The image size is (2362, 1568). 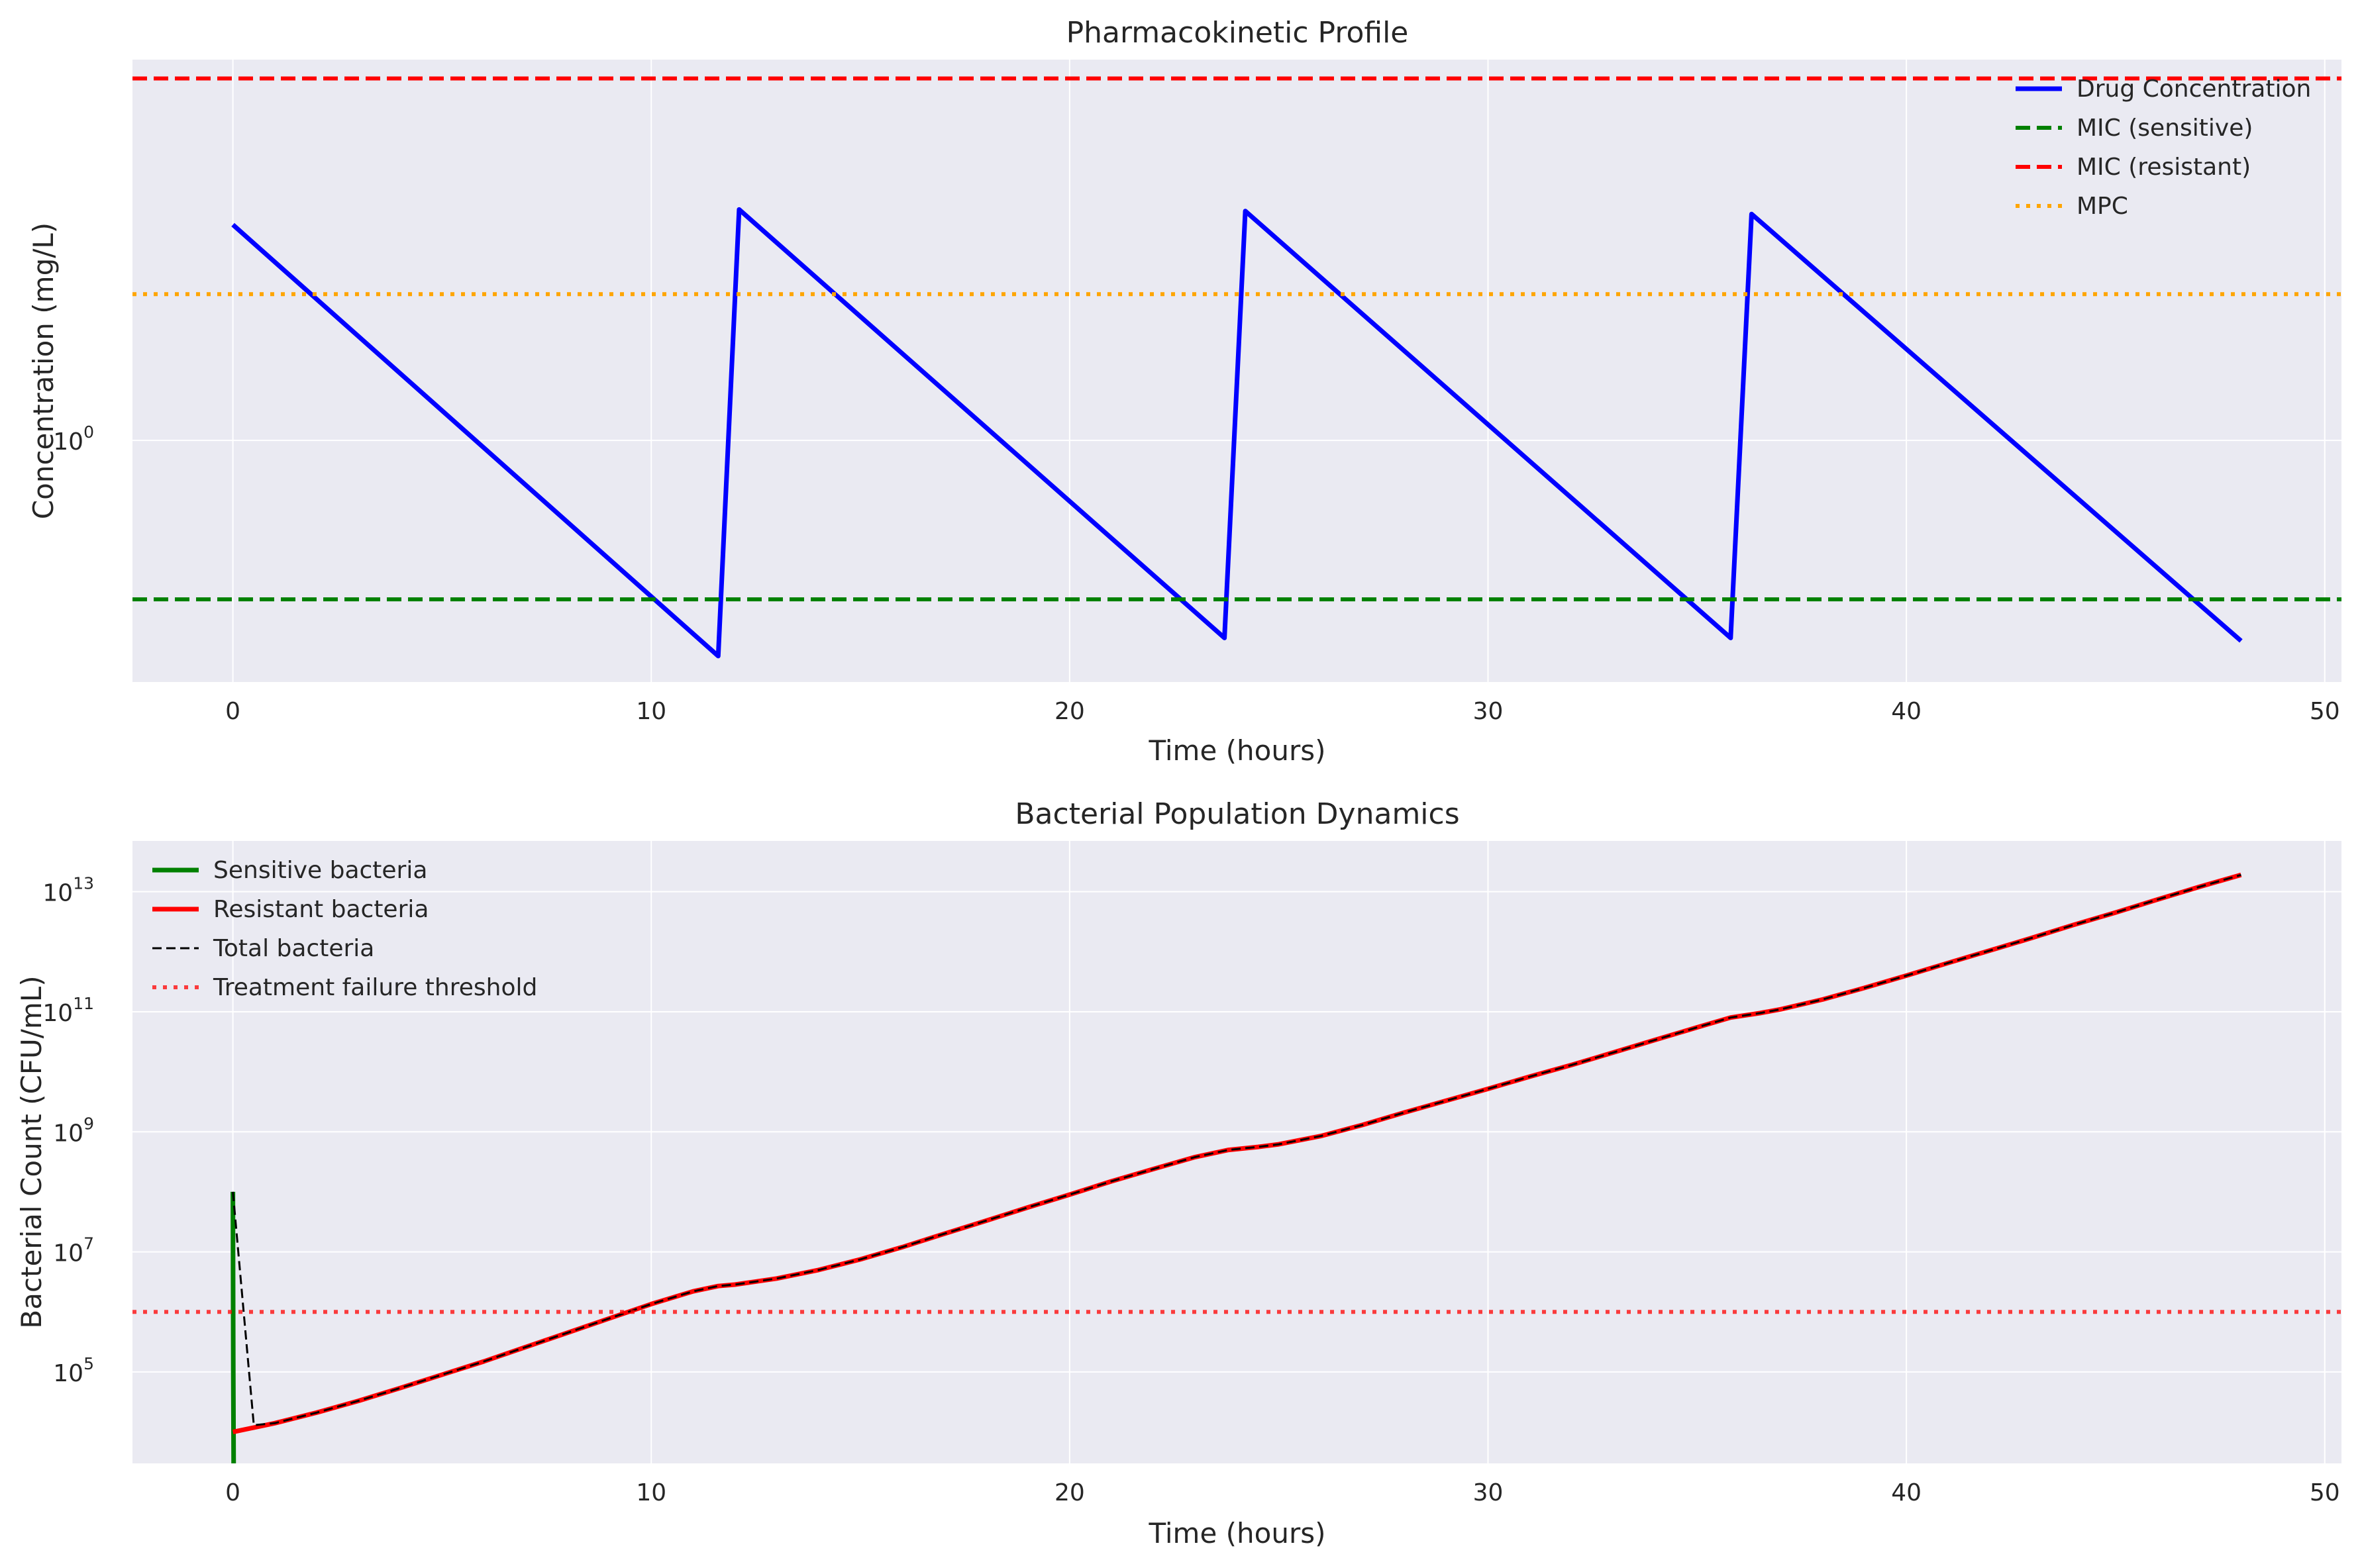 What do you see at coordinates (2325, 711) in the screenshot?
I see `pk-x-tick-label: 50` at bounding box center [2325, 711].